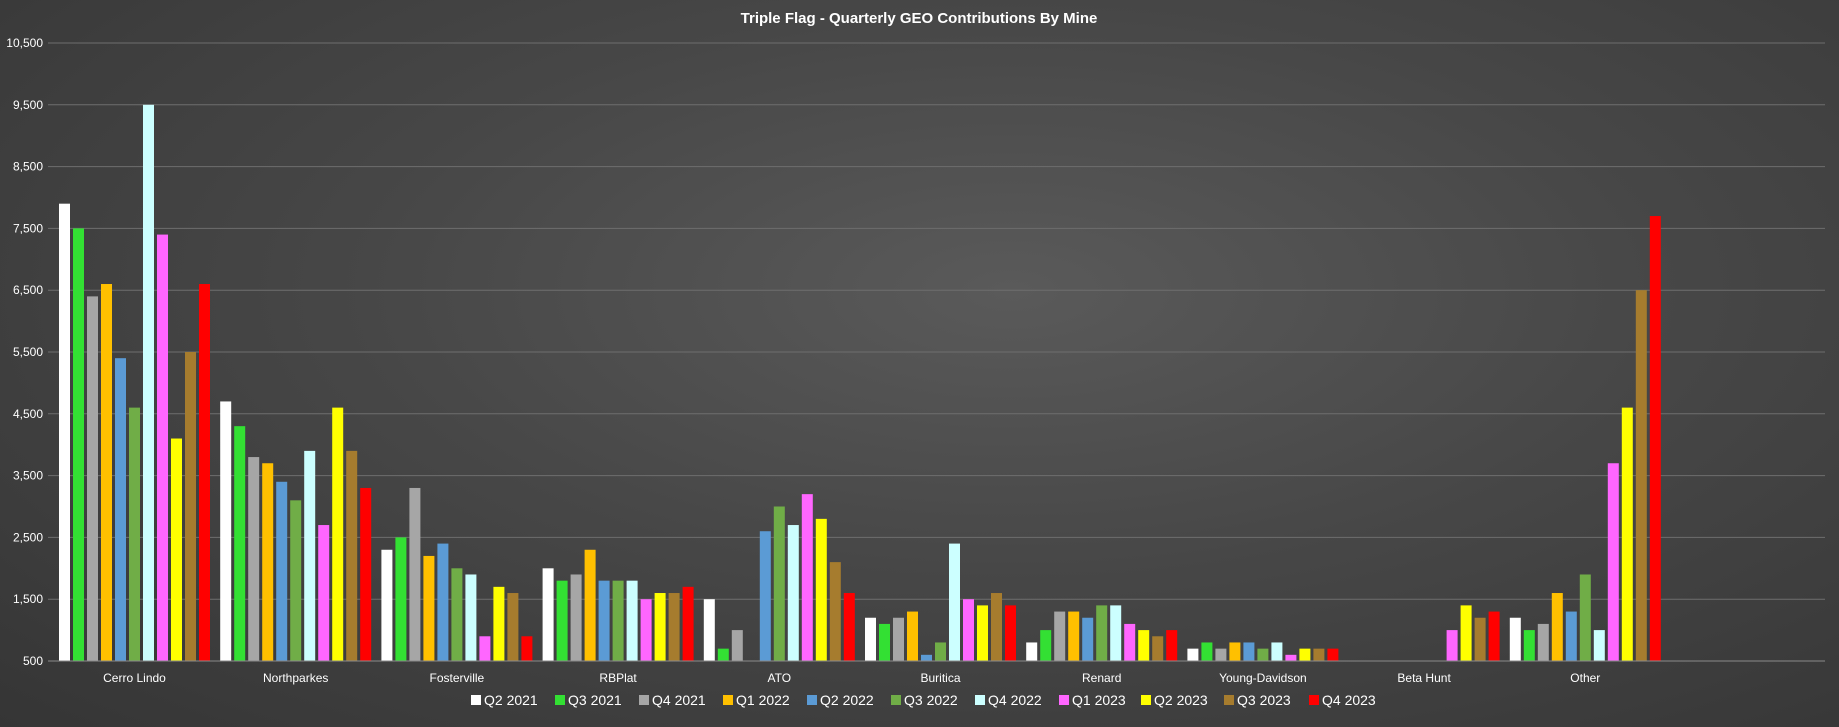 This screenshot has width=1839, height=727. What do you see at coordinates (28, 290) in the screenshot?
I see `y-tick-label: 6,500` at bounding box center [28, 290].